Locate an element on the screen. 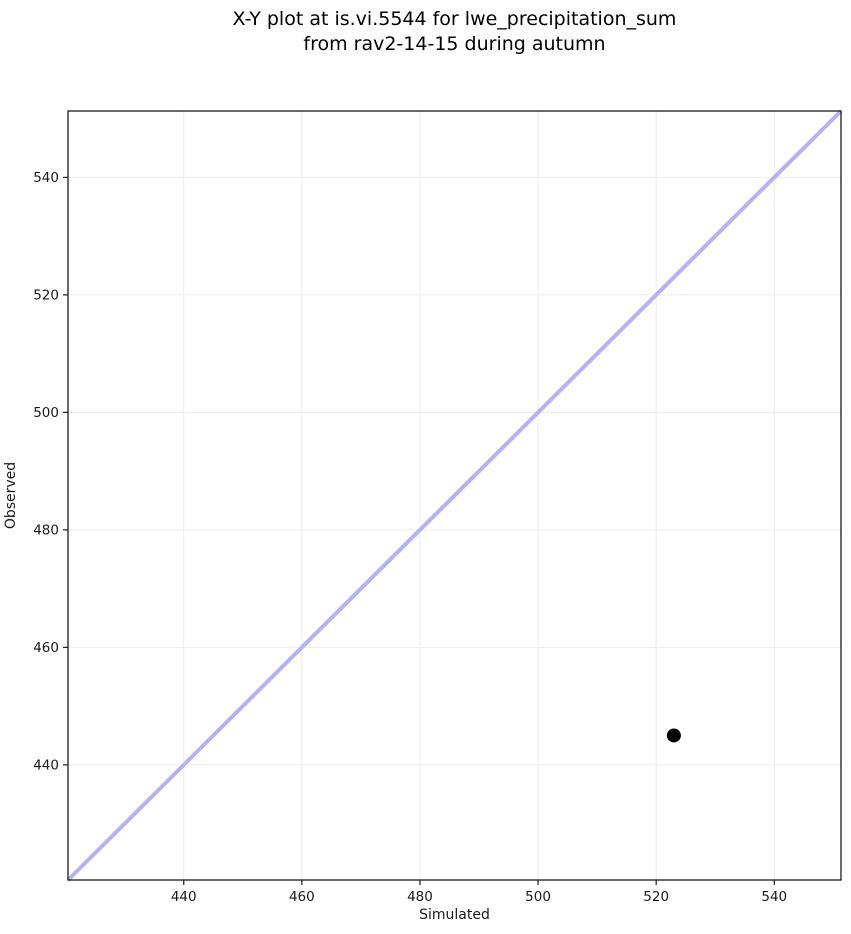  x-tick-label: 500 is located at coordinates (538, 897).